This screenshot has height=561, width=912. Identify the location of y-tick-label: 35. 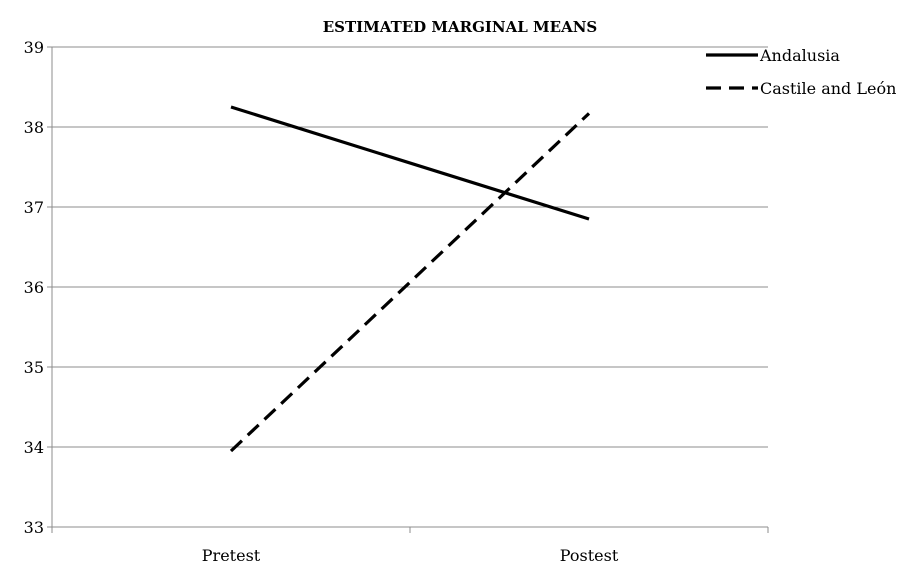
(34, 367).